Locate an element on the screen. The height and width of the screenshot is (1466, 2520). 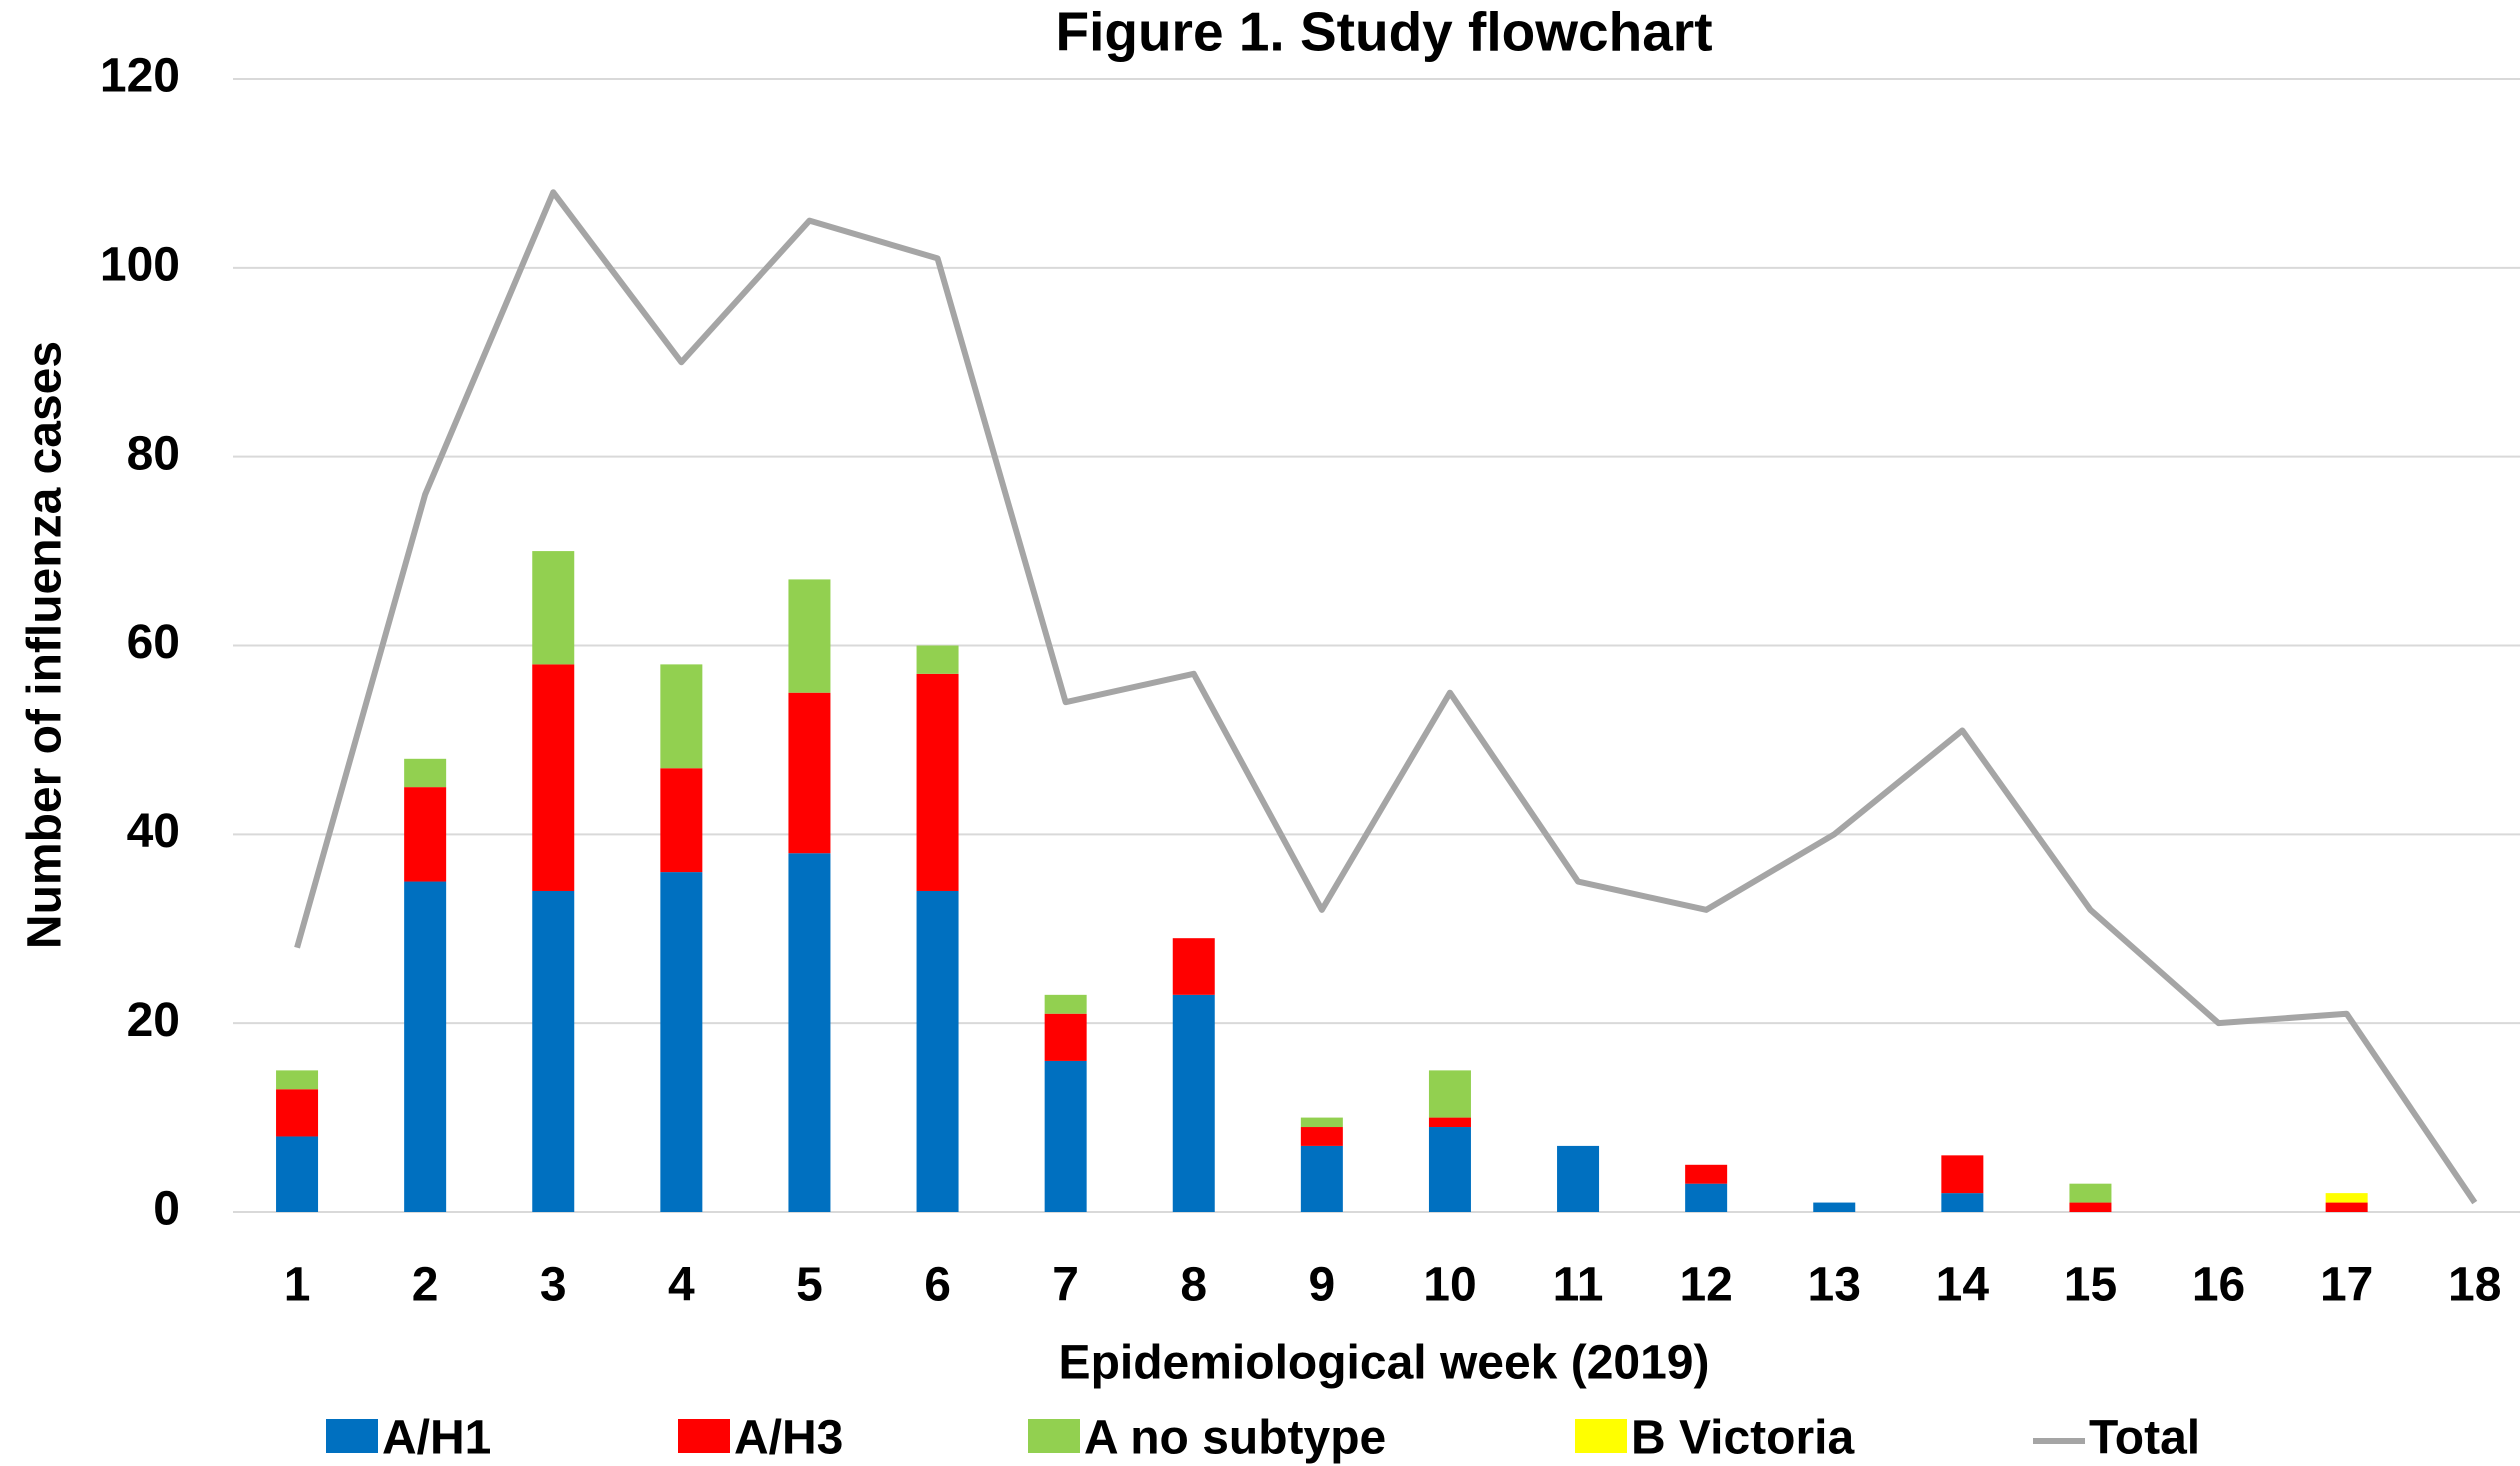
y-tick-label: 0 is located at coordinates (166, 1209).